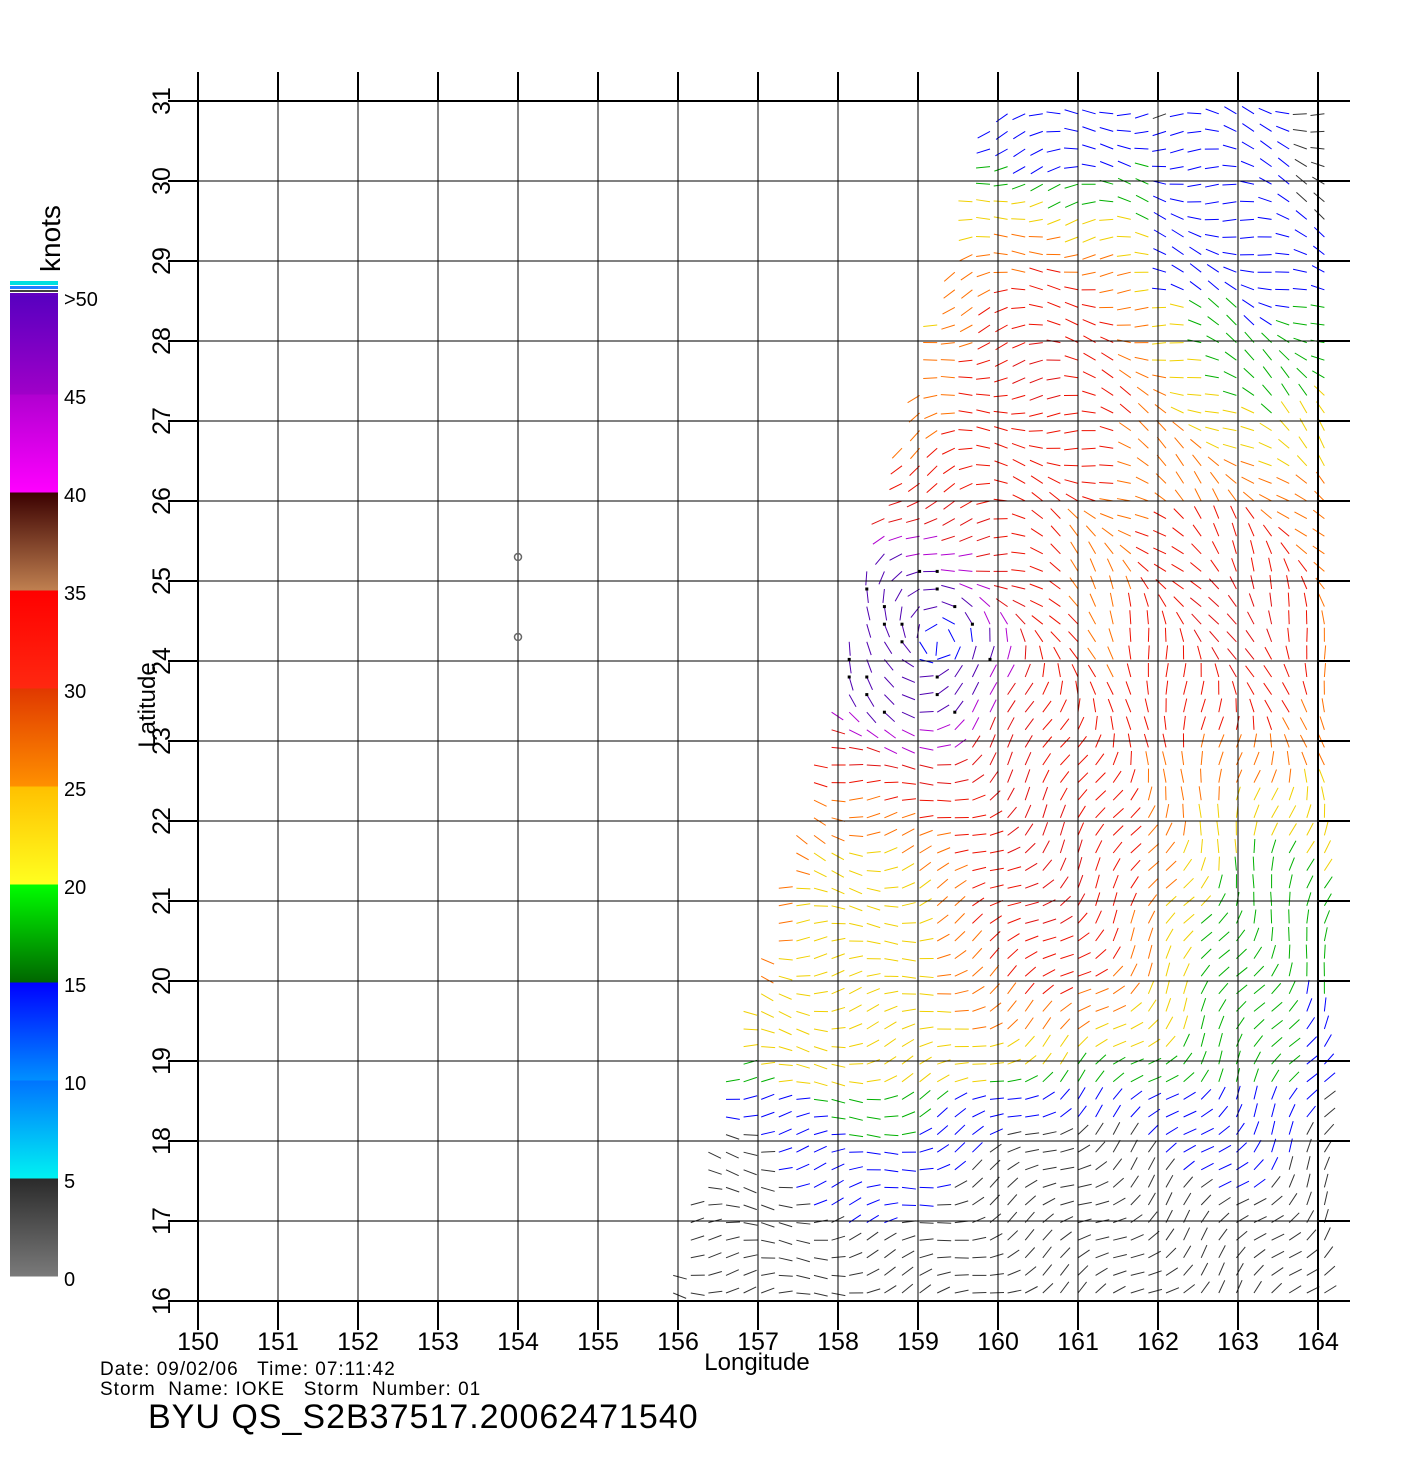 Image resolution: width=1420 pixels, height=1480 pixels. What do you see at coordinates (162, 661) in the screenshot?
I see `latitude-tick-label: 24` at bounding box center [162, 661].